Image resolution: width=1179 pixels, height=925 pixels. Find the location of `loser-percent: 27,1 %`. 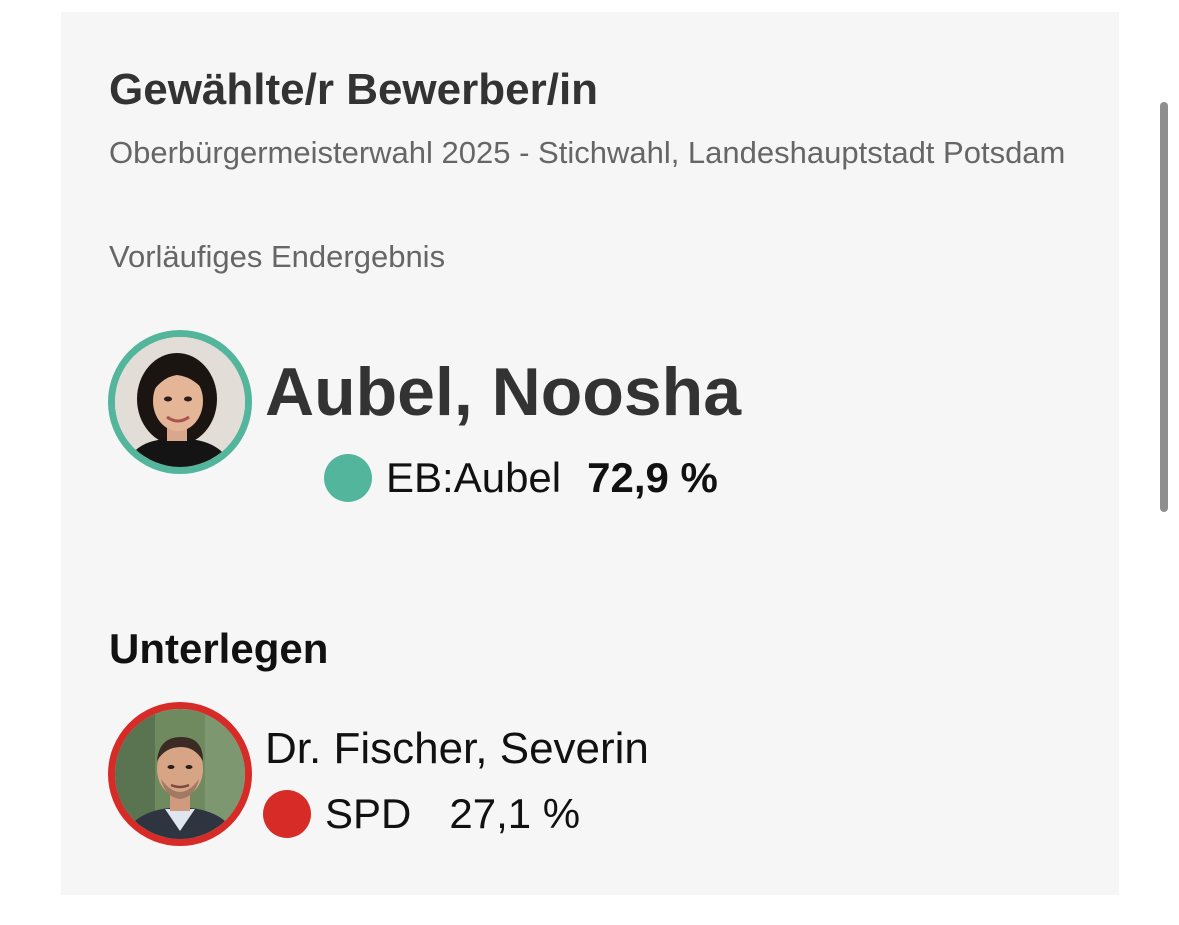

loser-percent: 27,1 % is located at coordinates (515, 813).